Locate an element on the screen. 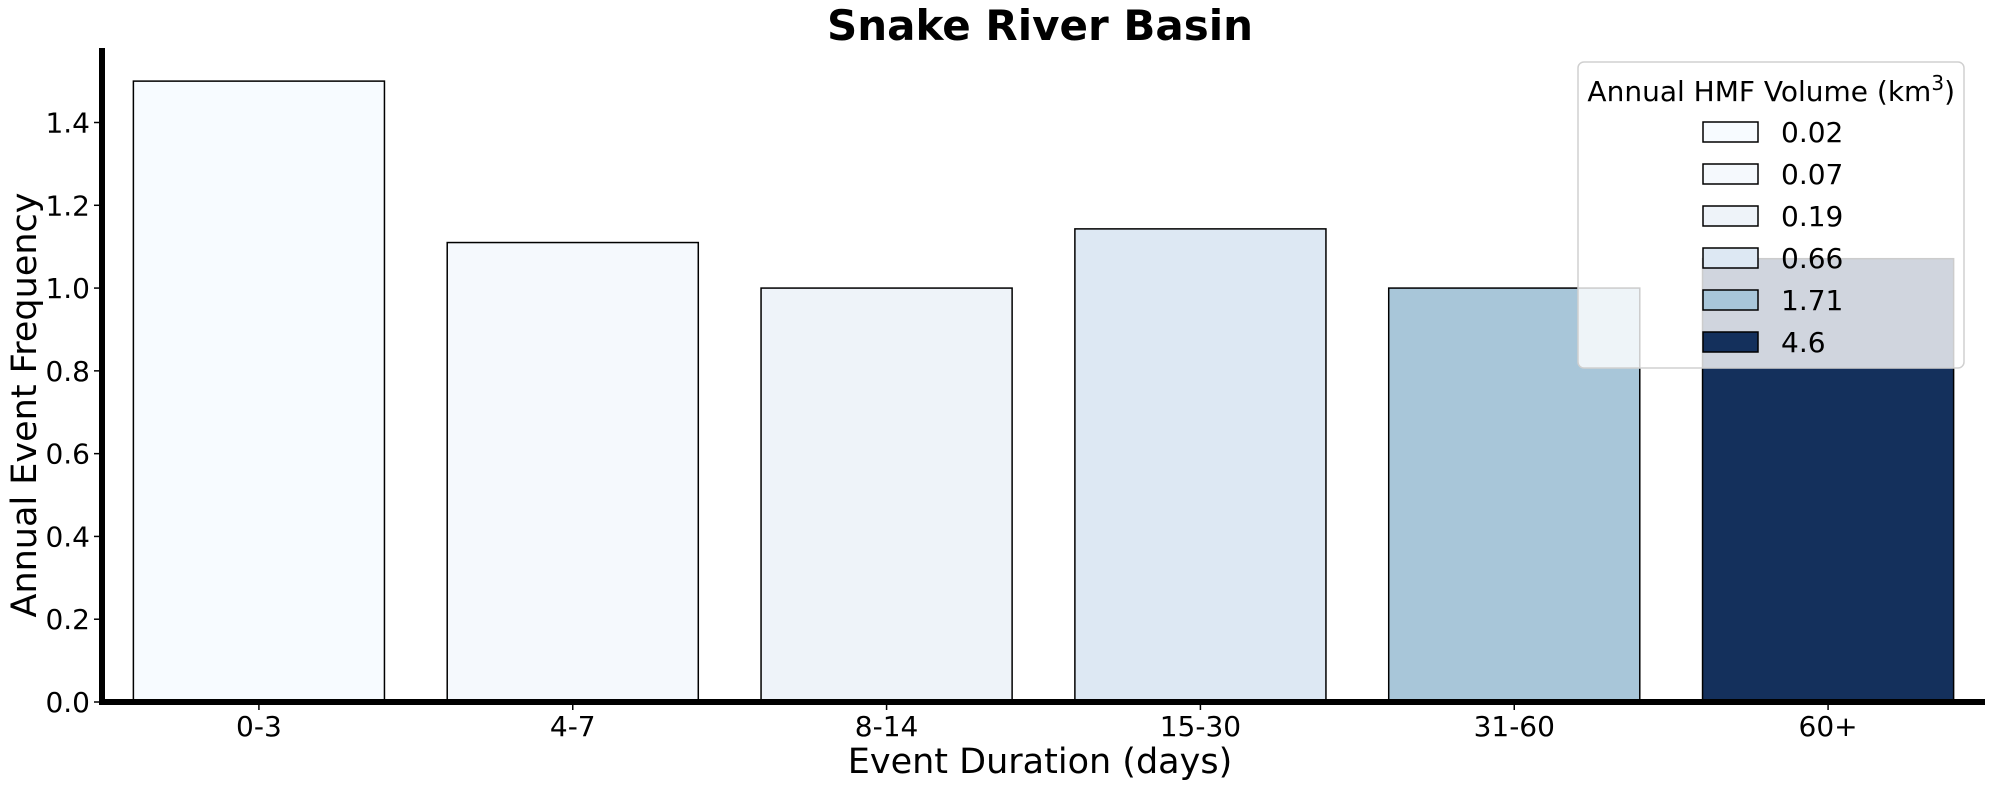 Image resolution: width=1990 pixels, height=789 pixels. legend-frame is located at coordinates (1771, 215).